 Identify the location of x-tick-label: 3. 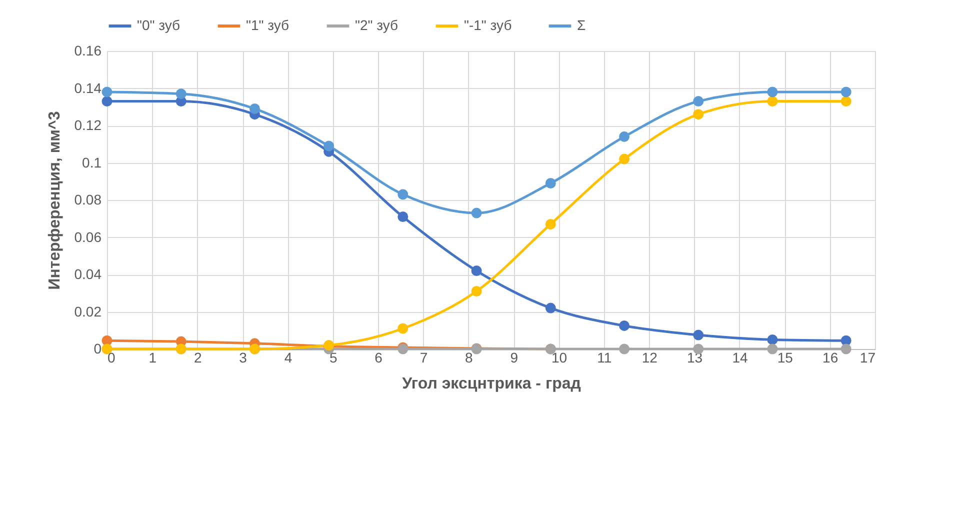
(243, 358).